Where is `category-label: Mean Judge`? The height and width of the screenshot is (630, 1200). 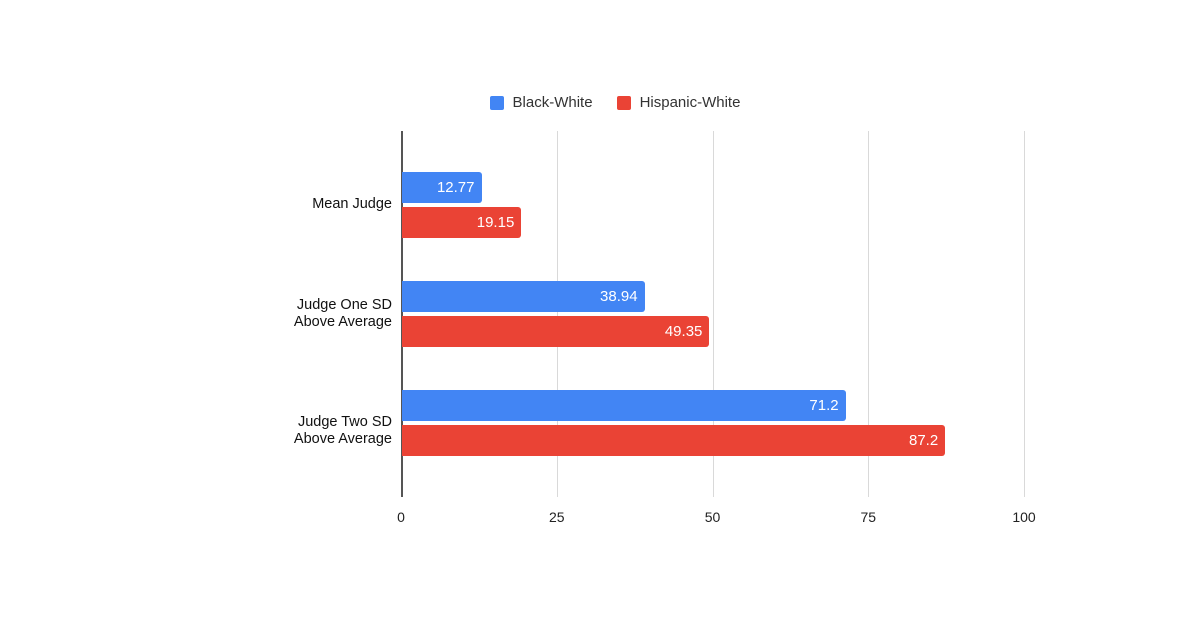 category-label: Mean Judge is located at coordinates (307, 204).